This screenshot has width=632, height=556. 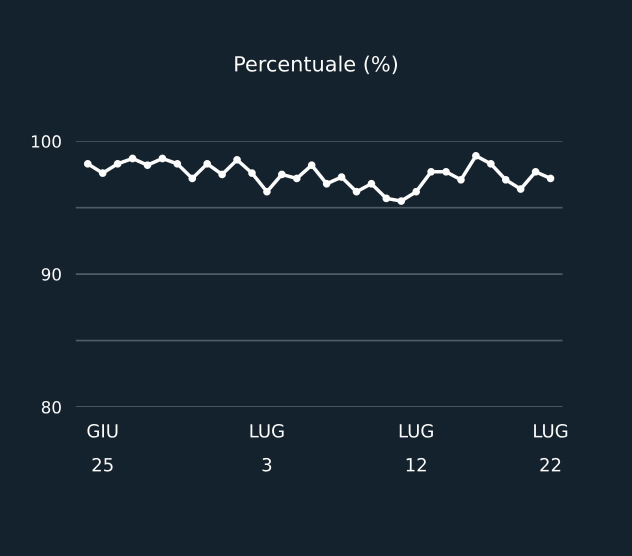 I want to click on x-tick-label: LUG 22, so click(x=551, y=448).